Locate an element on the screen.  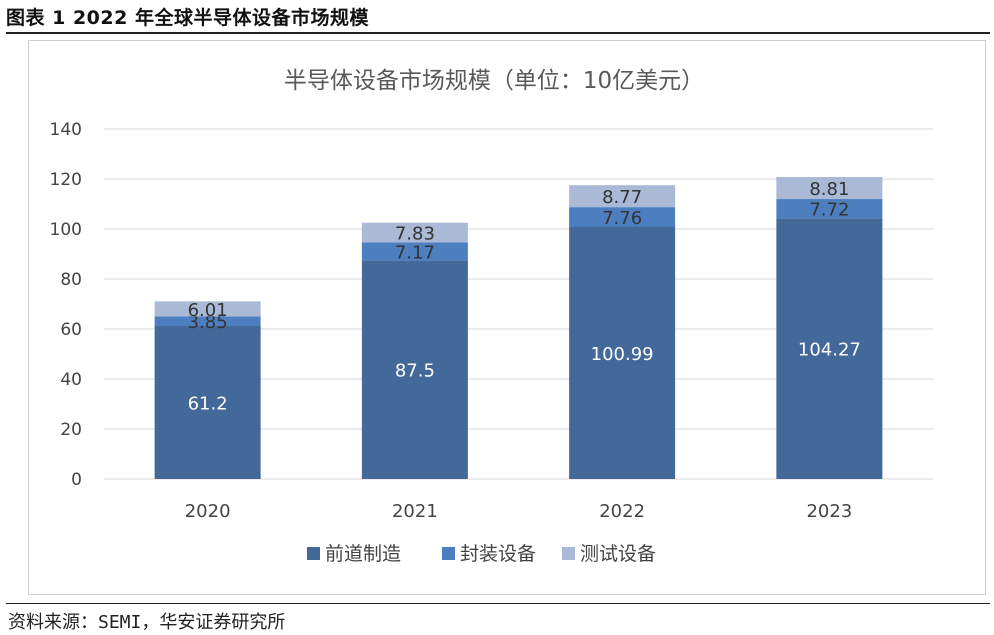
y-tick-label: 20 is located at coordinates (71, 430).